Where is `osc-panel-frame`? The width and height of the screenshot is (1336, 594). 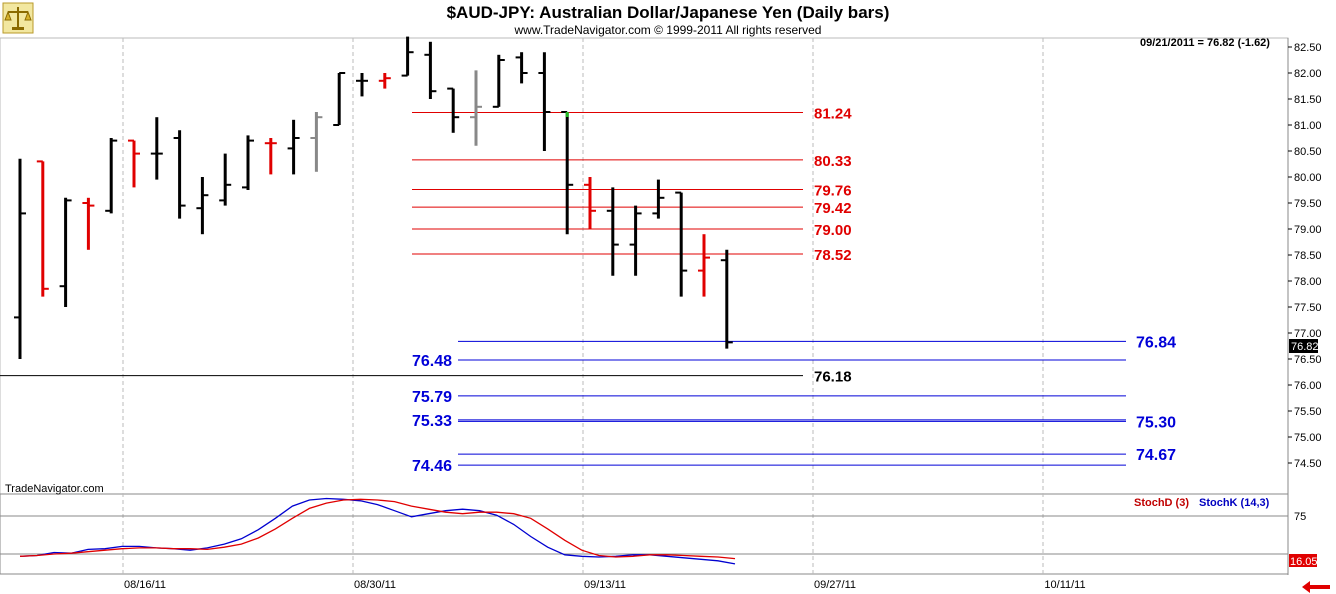 osc-panel-frame is located at coordinates (644, 534).